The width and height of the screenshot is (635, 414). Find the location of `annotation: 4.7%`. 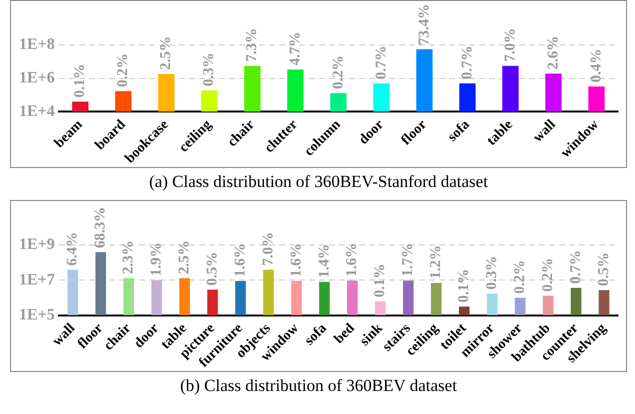

annotation: 4.7% is located at coordinates (295, 49).